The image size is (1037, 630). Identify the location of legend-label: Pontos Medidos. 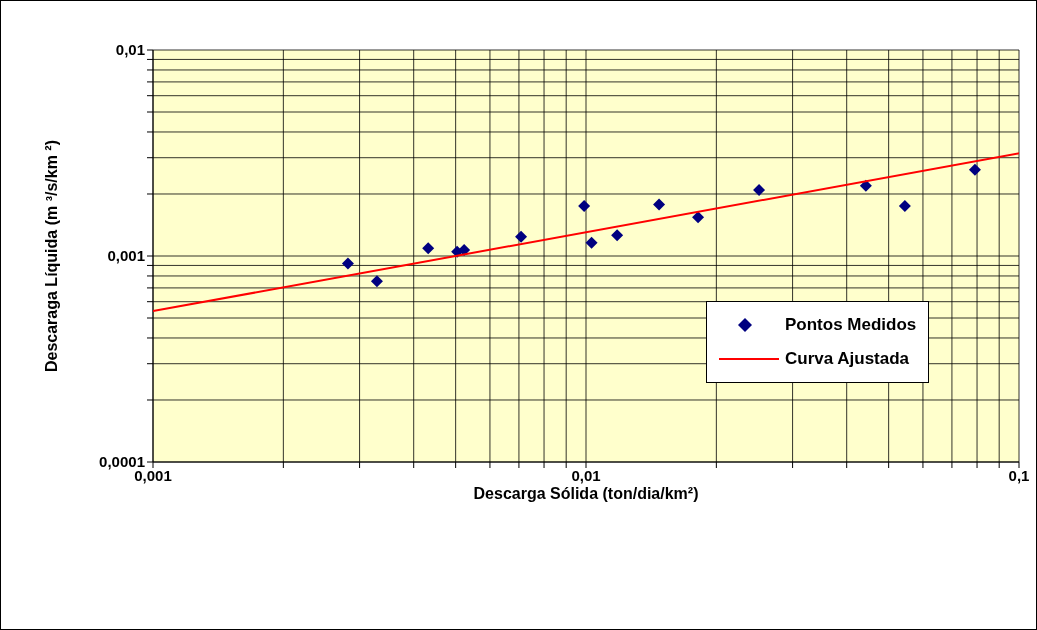
(851, 325).